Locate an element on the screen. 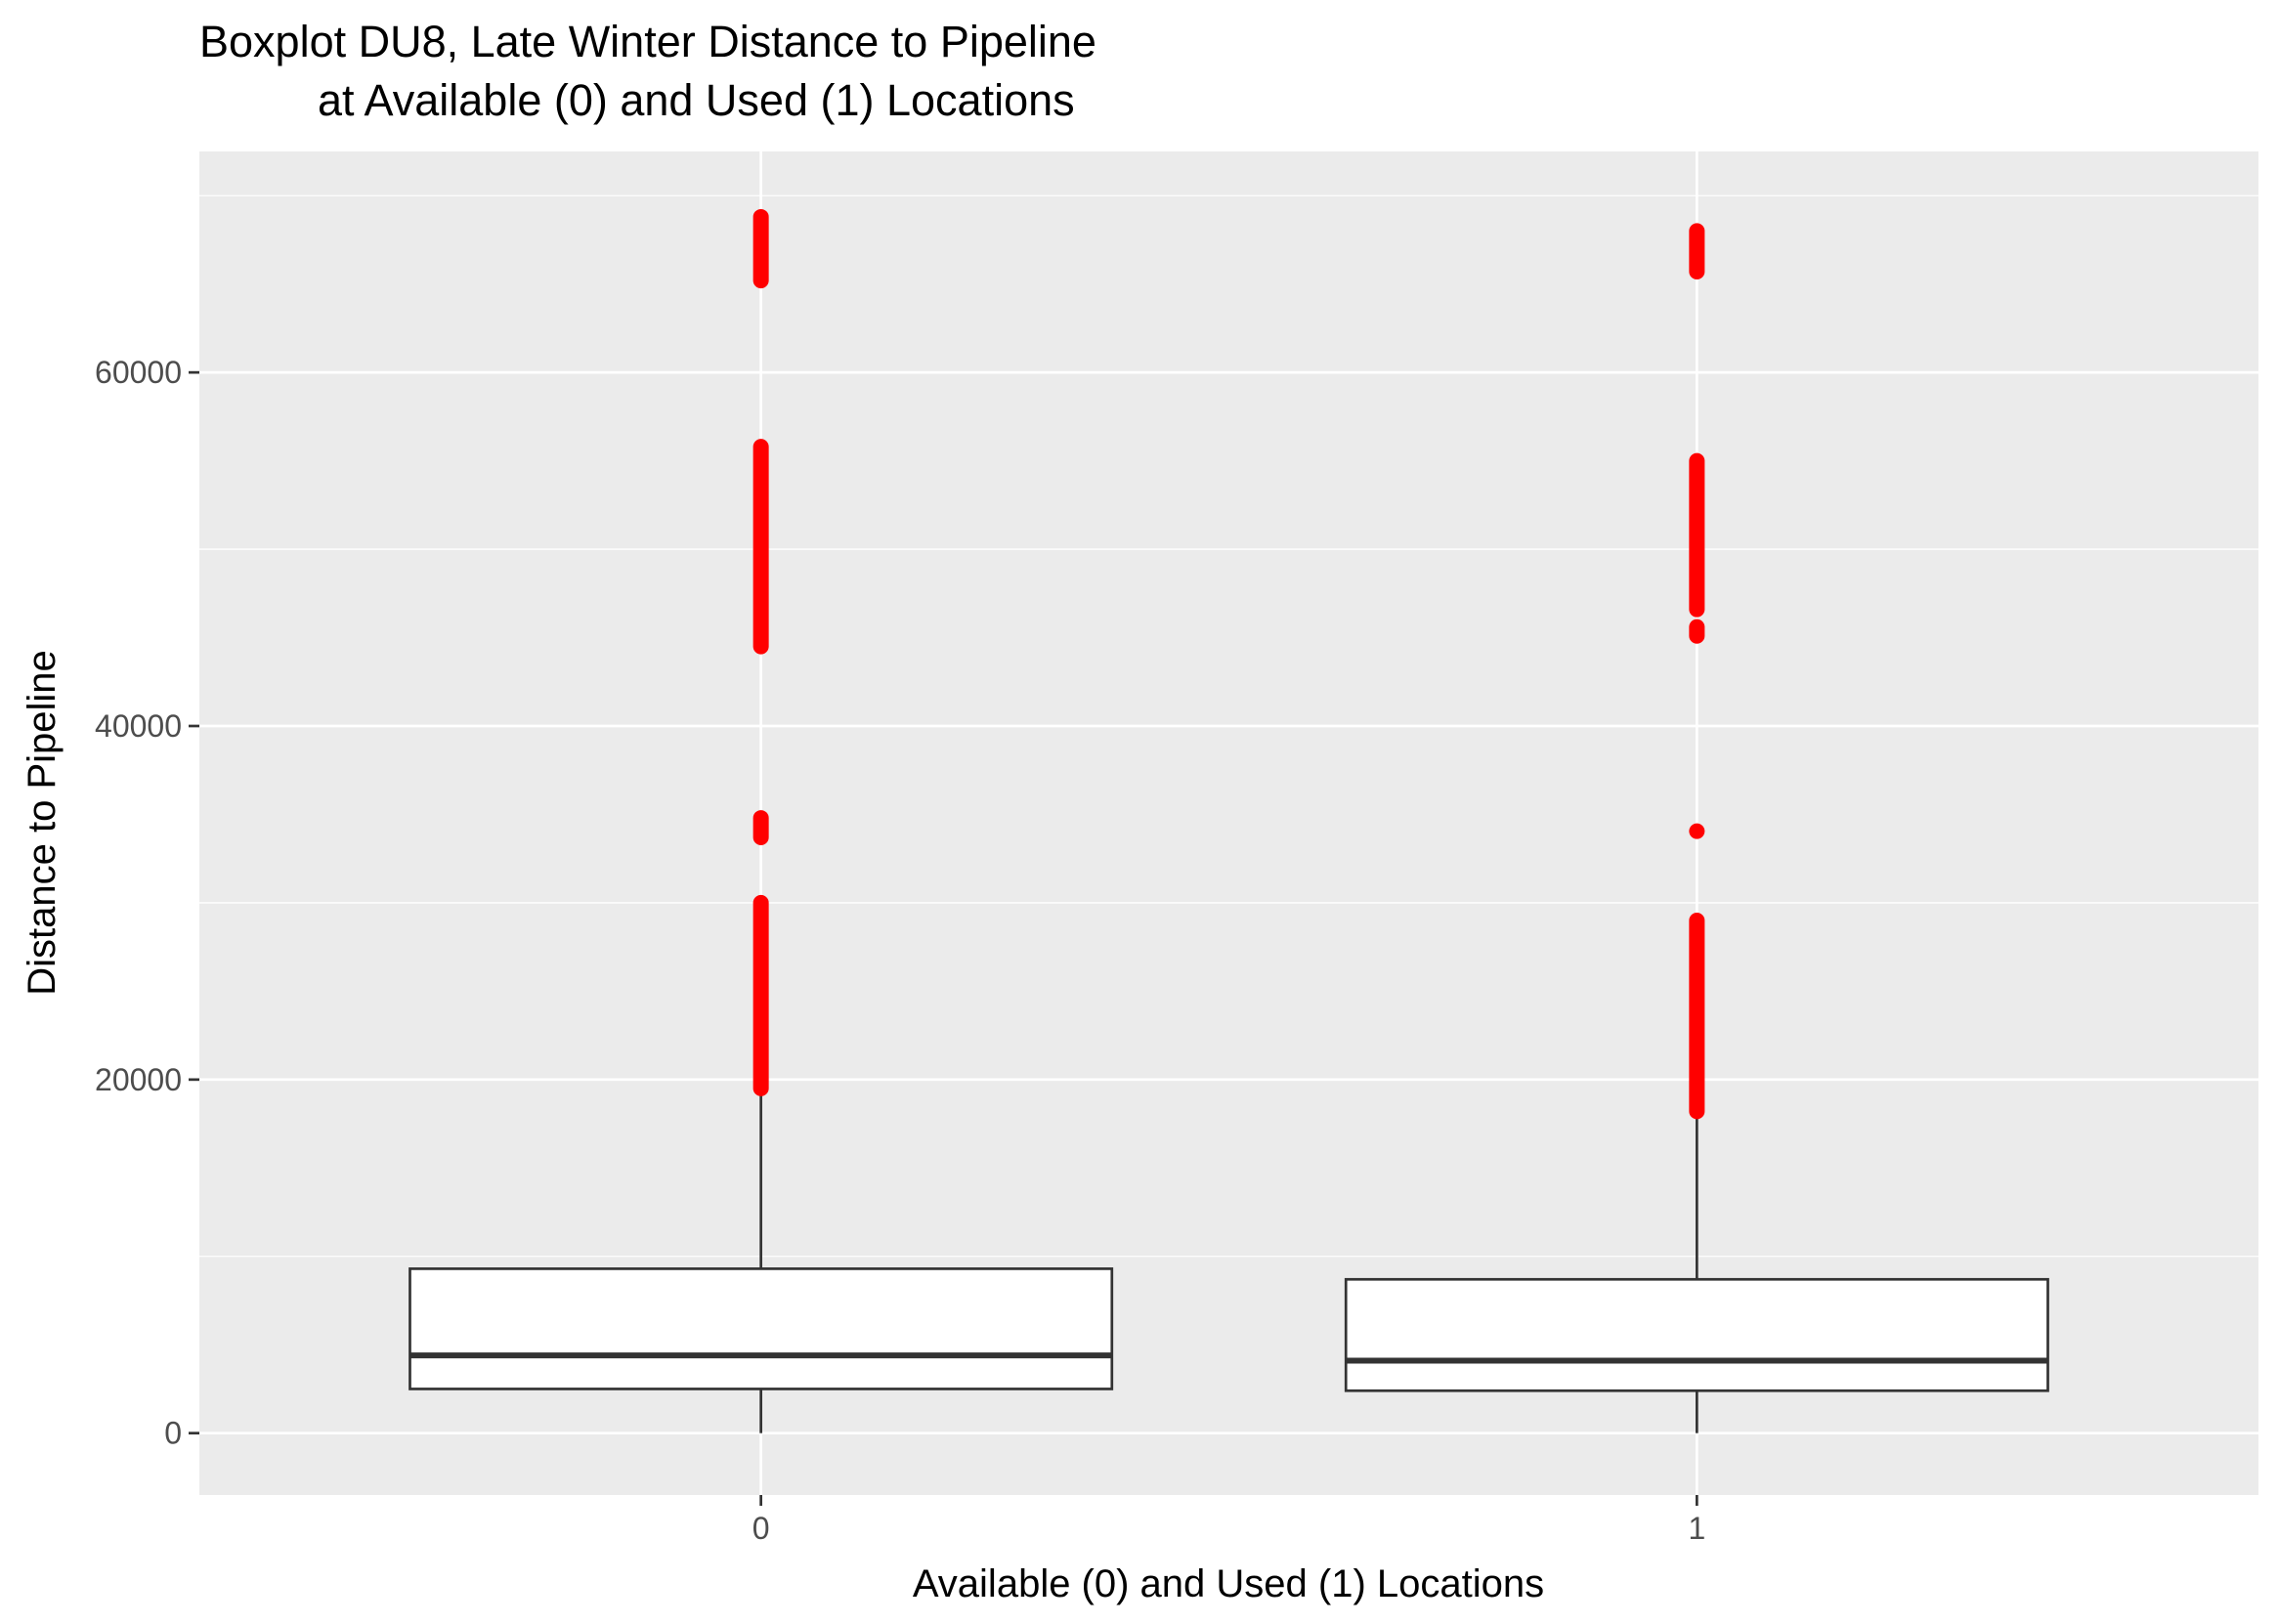 The image size is (2278, 1624). x-tick-label-0: 0 is located at coordinates (761, 1529).